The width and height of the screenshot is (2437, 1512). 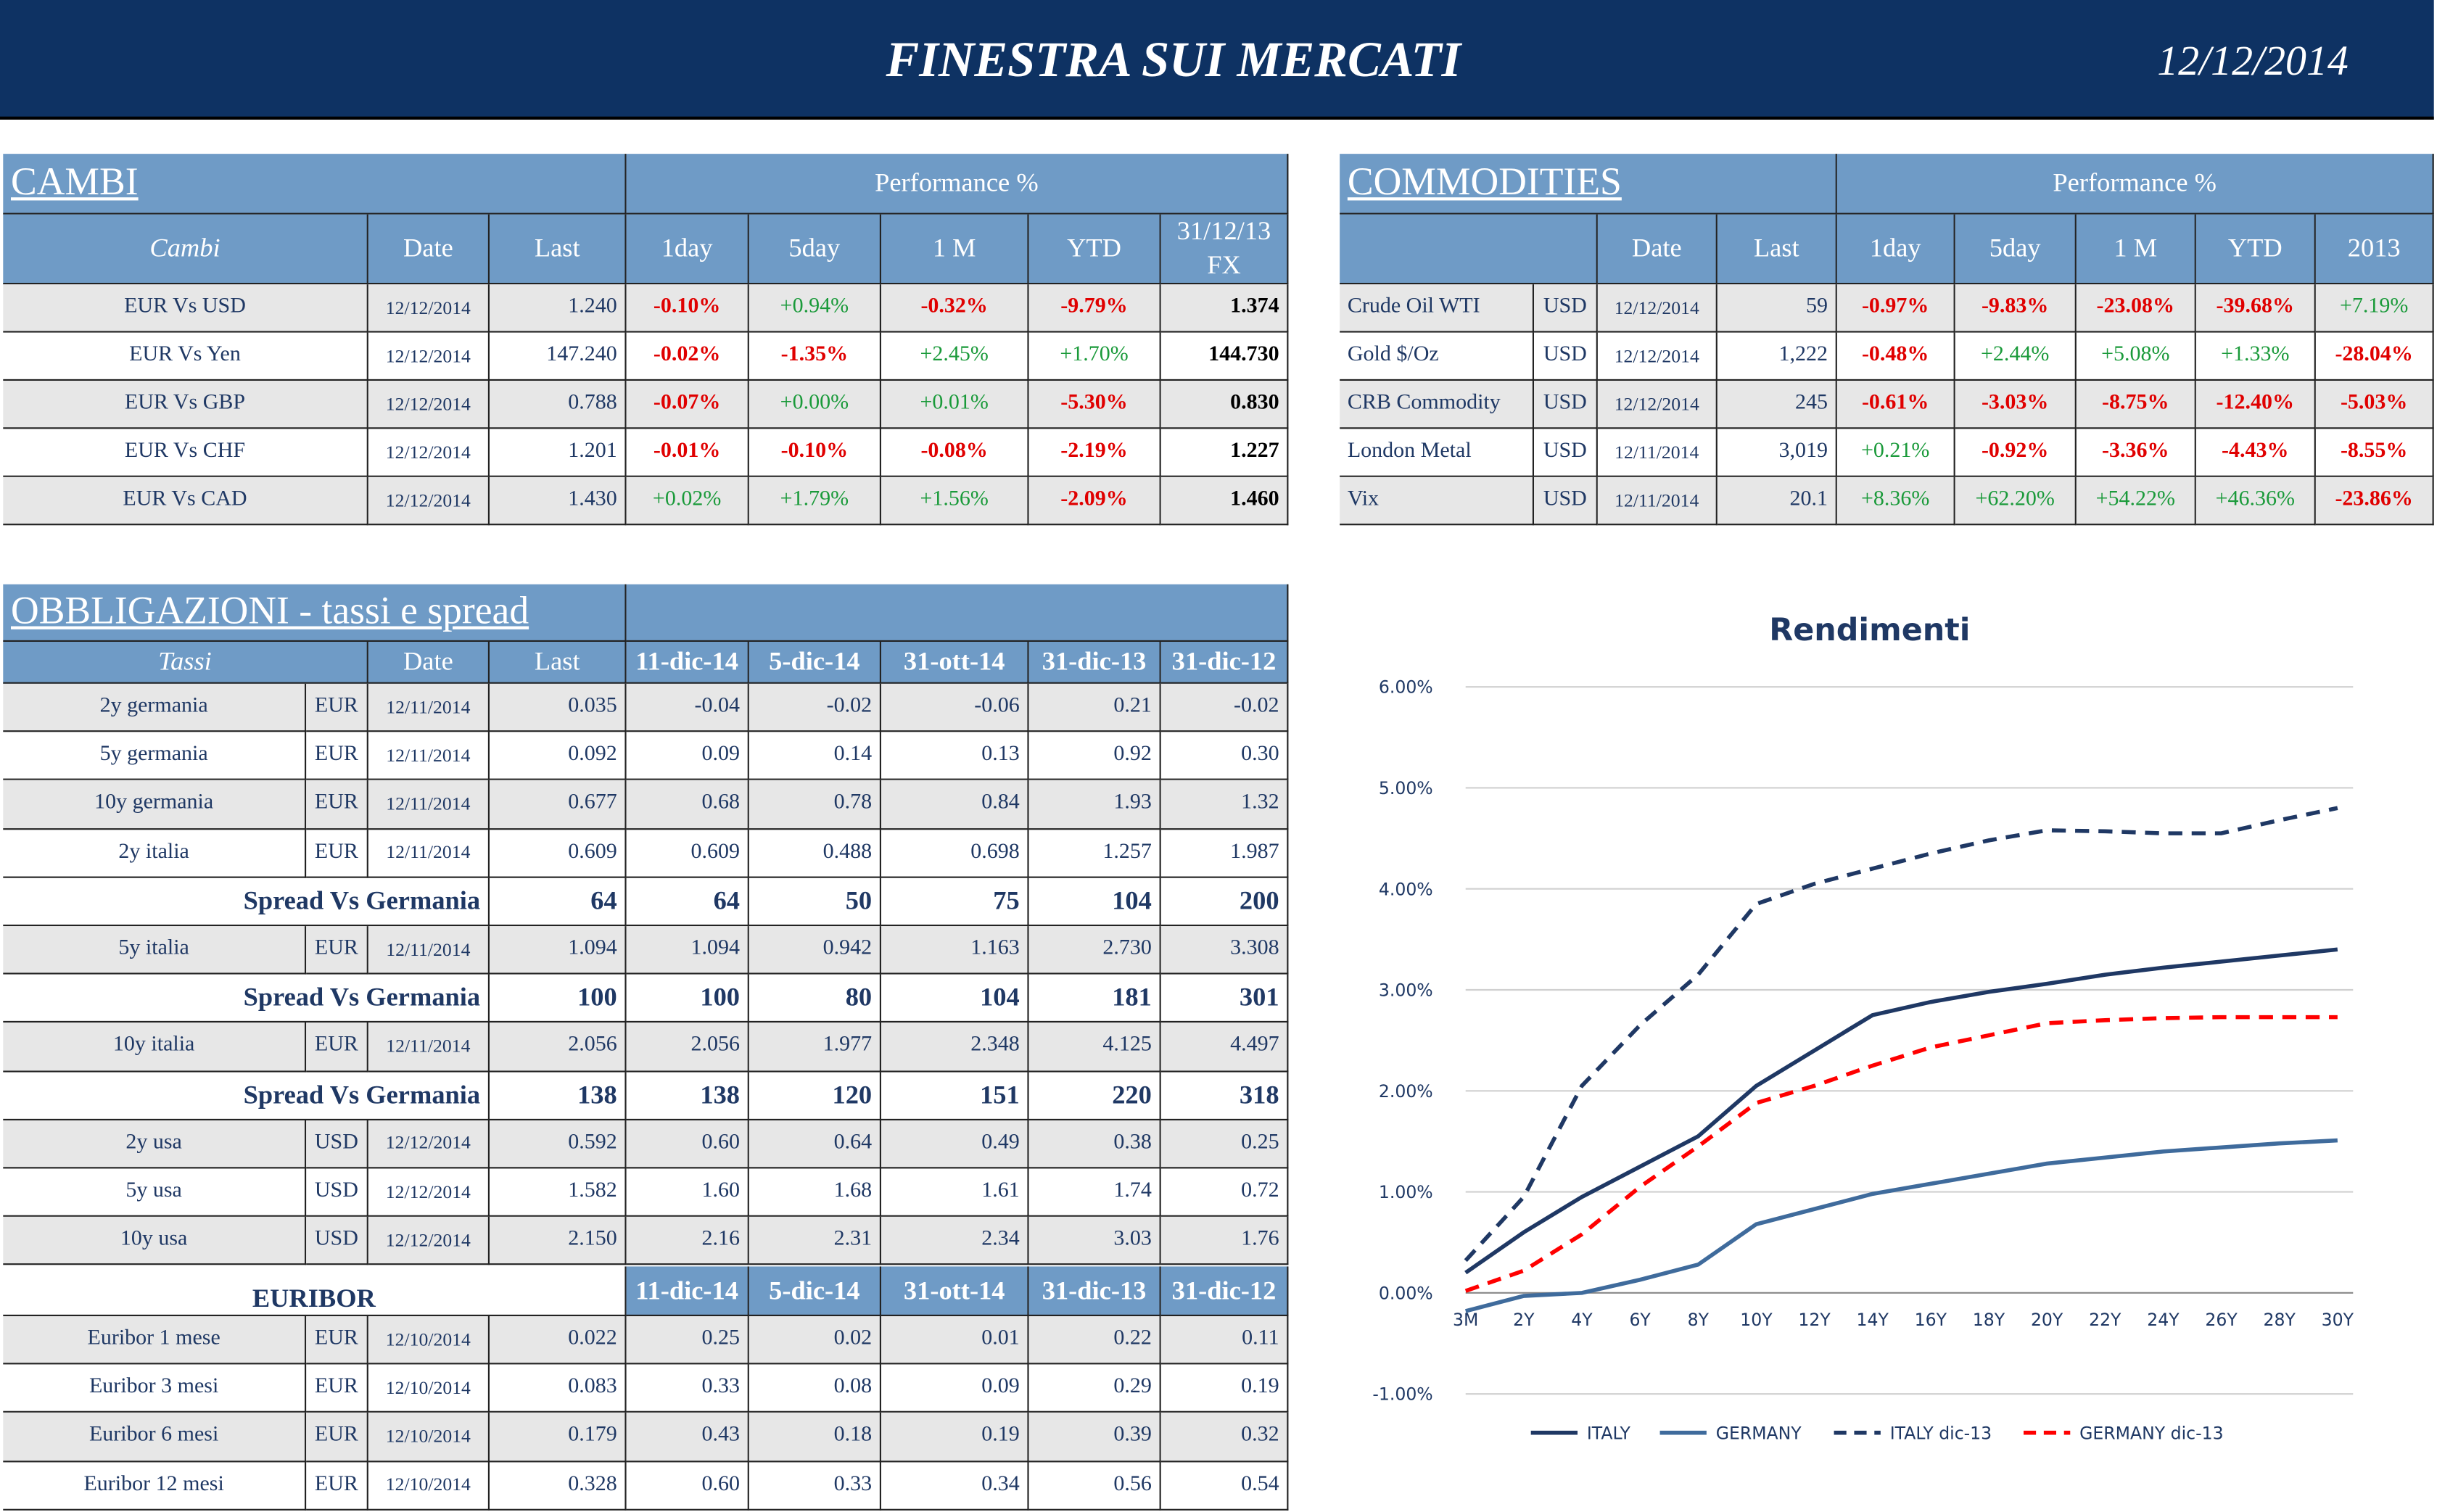 I want to click on column-header: 31-dic-12, so click(x=1224, y=1291).